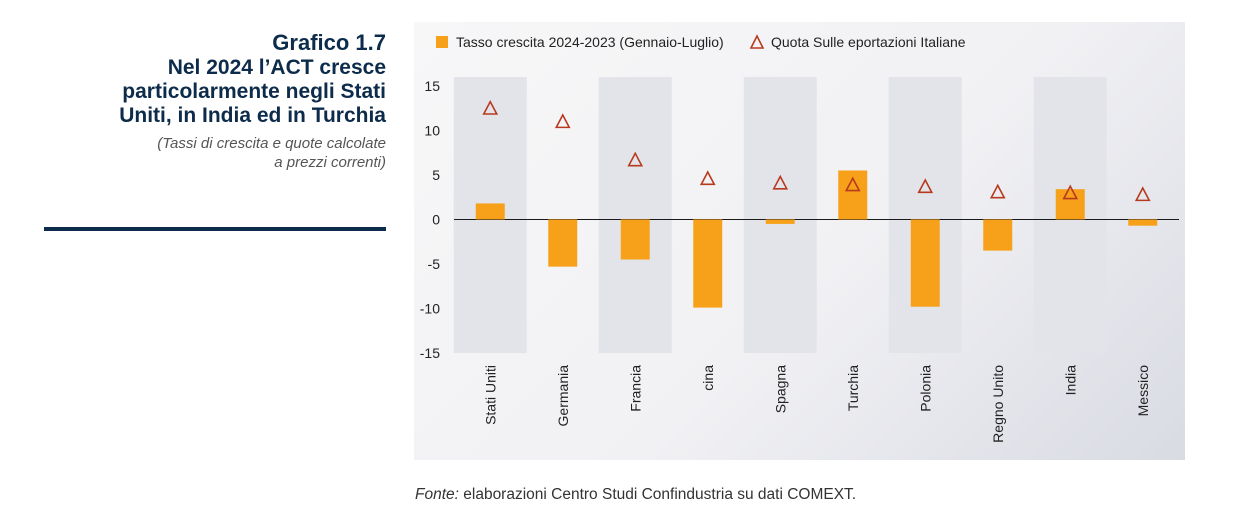 This screenshot has width=1248, height=525. Describe the element at coordinates (434, 264) in the screenshot. I see `y-tick-label: -5` at that location.